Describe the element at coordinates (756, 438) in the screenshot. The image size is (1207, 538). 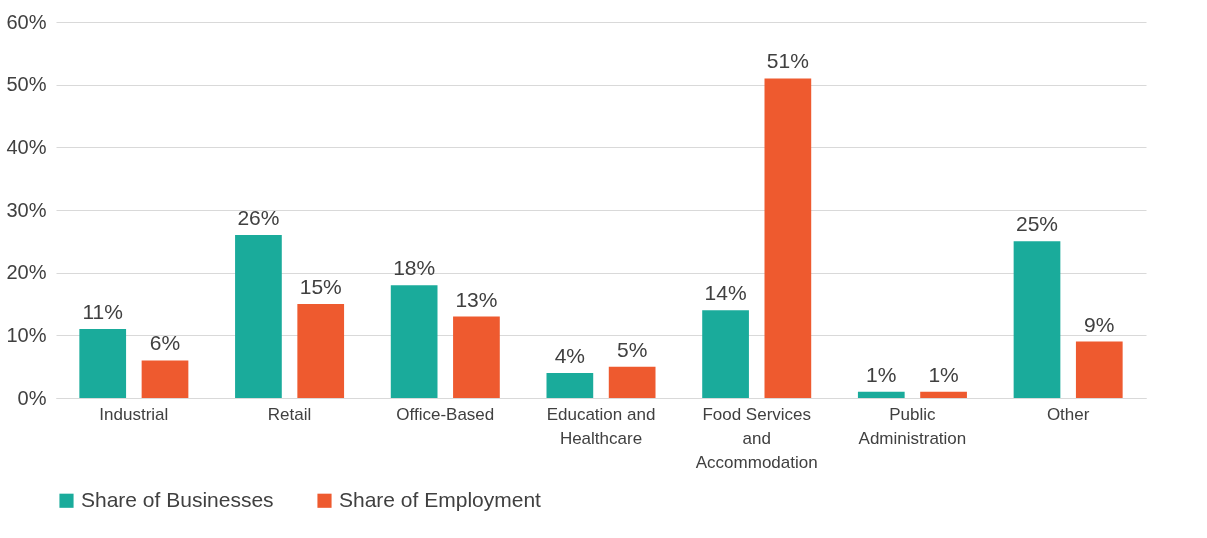
I see `x-tick-label: Food Services and Accommodation` at that location.